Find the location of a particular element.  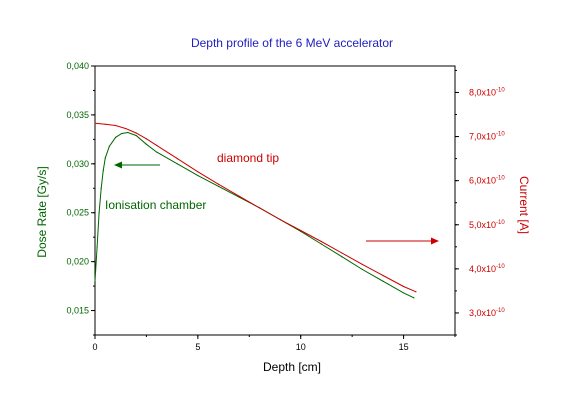

left-tick-label: 0,020 is located at coordinates (77, 262).